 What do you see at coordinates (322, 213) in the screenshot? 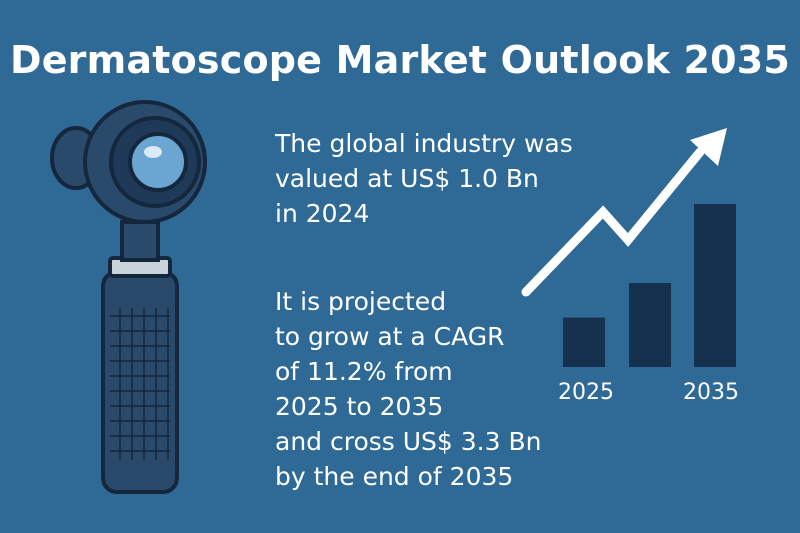
I see `valuation-line: in 2024` at bounding box center [322, 213].